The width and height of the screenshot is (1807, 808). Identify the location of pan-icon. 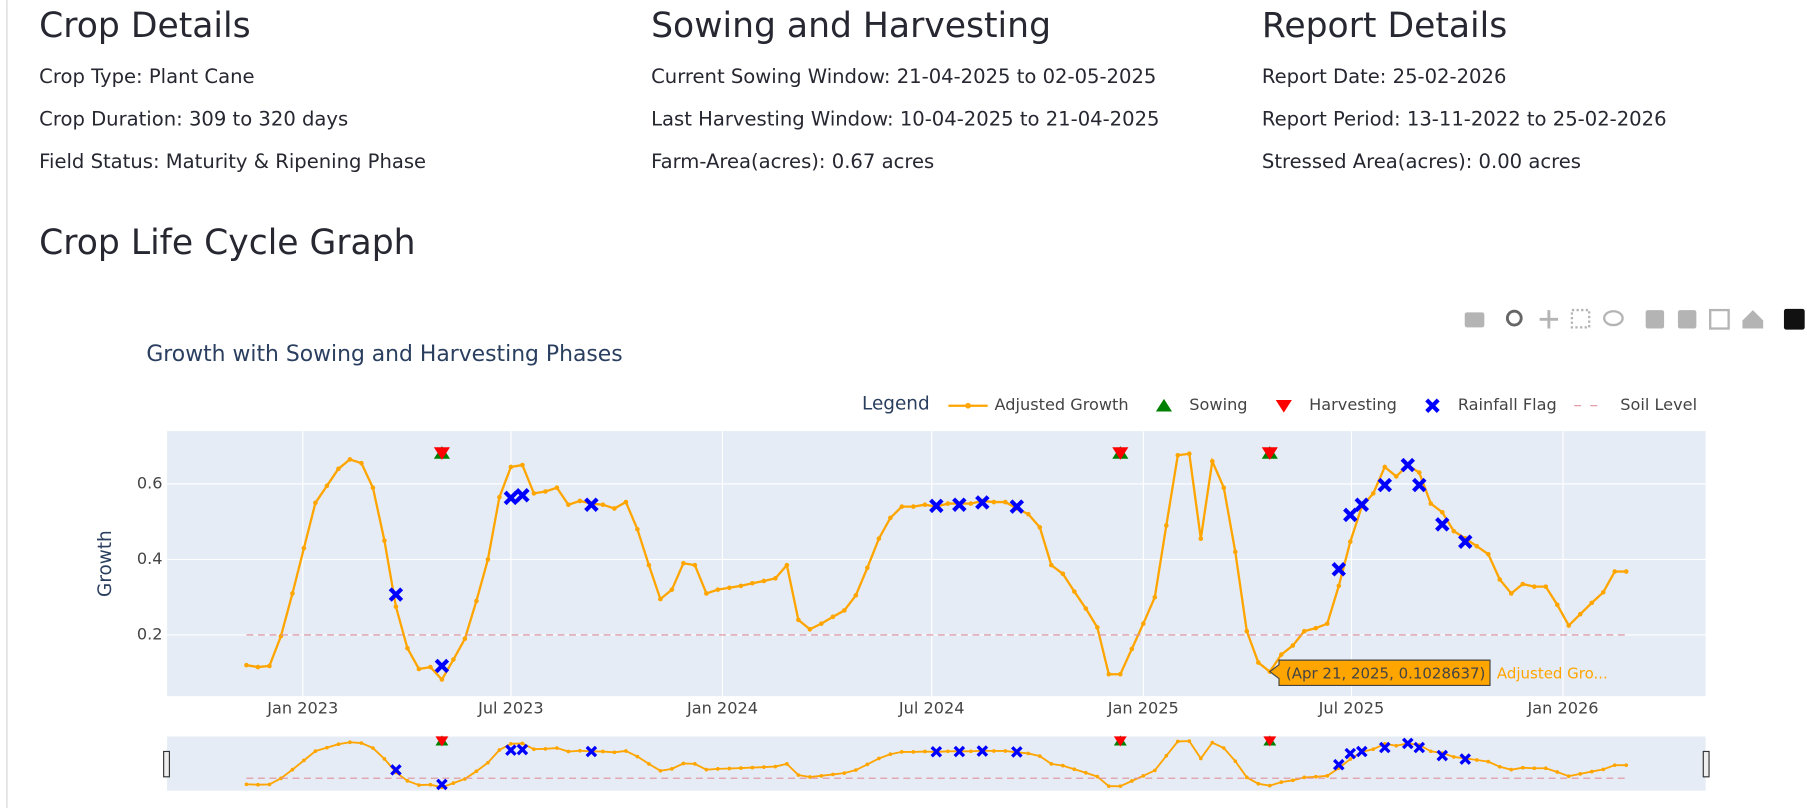
(1549, 319).